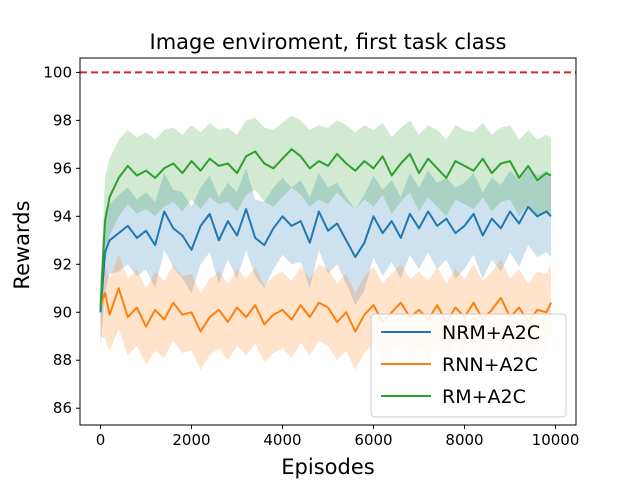 The width and height of the screenshot is (640, 480). What do you see at coordinates (484, 397) in the screenshot?
I see `legend-label-3: RM+A2C` at bounding box center [484, 397].